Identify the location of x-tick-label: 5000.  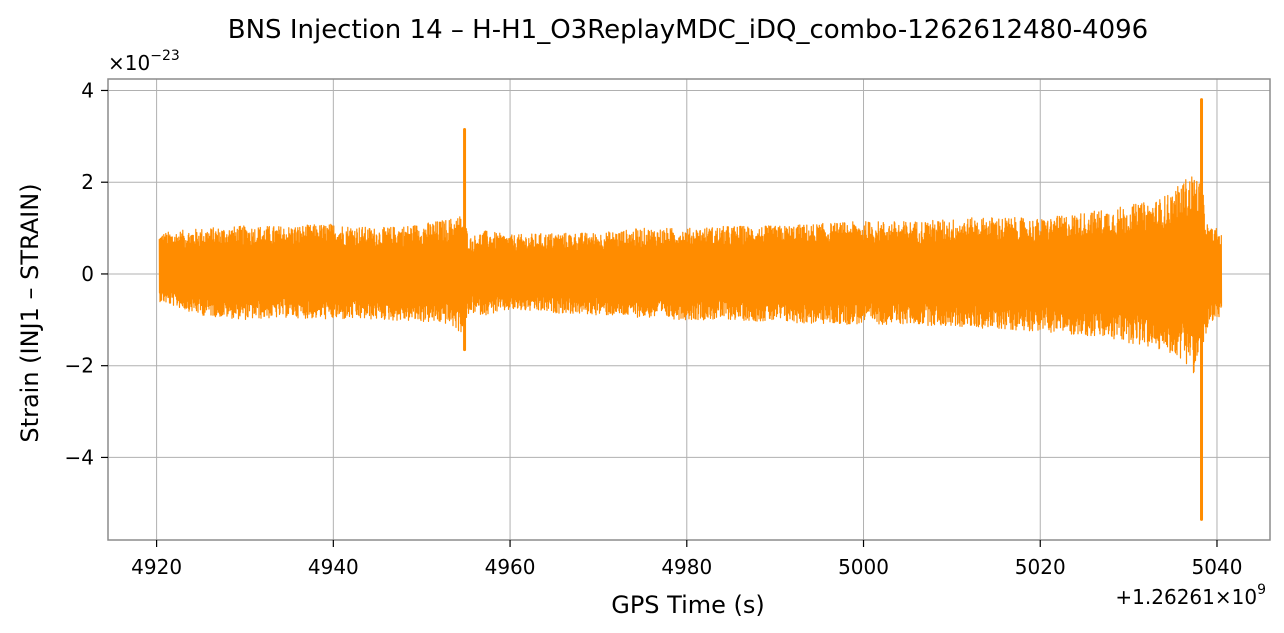
(863, 567).